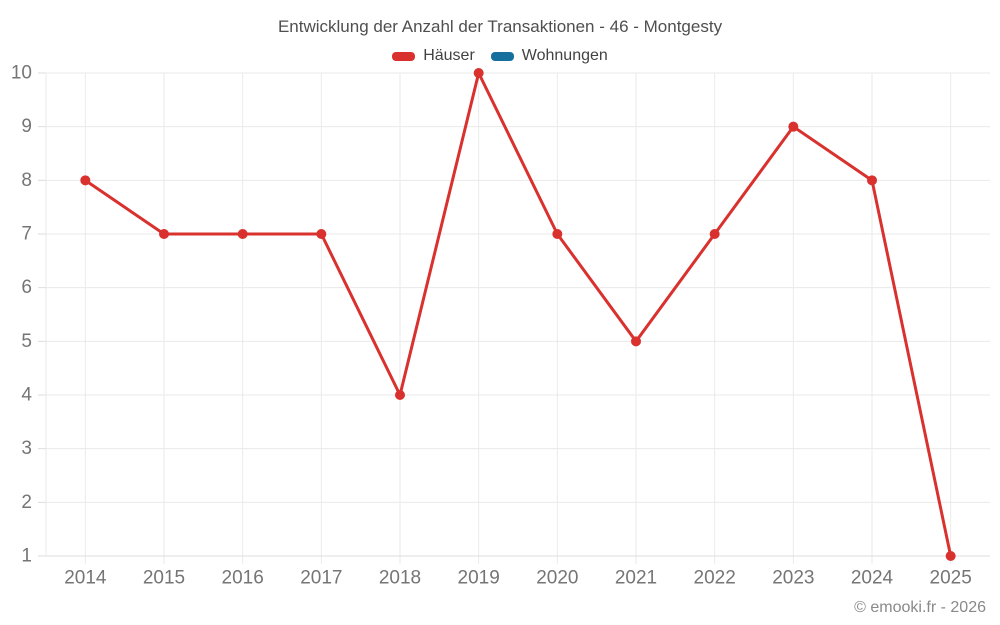 The height and width of the screenshot is (625, 1000). Describe the element at coordinates (21, 73) in the screenshot. I see `y-axis-label: 10` at that location.